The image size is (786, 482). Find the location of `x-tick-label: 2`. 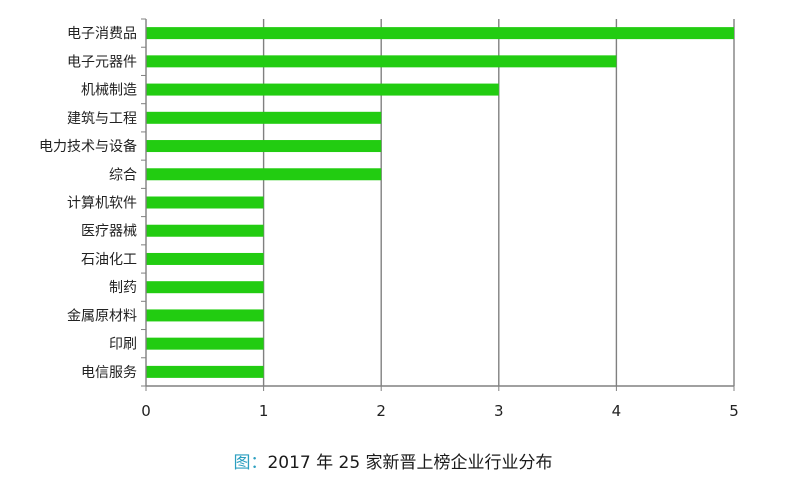

x-tick-label: 2 is located at coordinates (381, 411).